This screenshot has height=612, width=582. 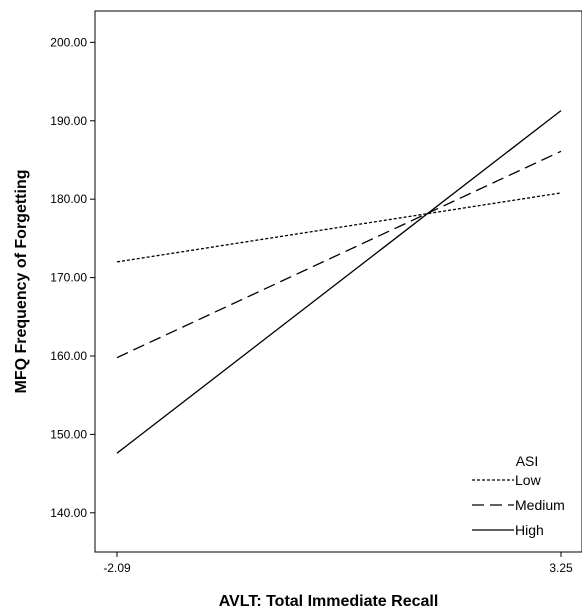 What do you see at coordinates (68, 434) in the screenshot?
I see `y-tick-label: 150.00` at bounding box center [68, 434].